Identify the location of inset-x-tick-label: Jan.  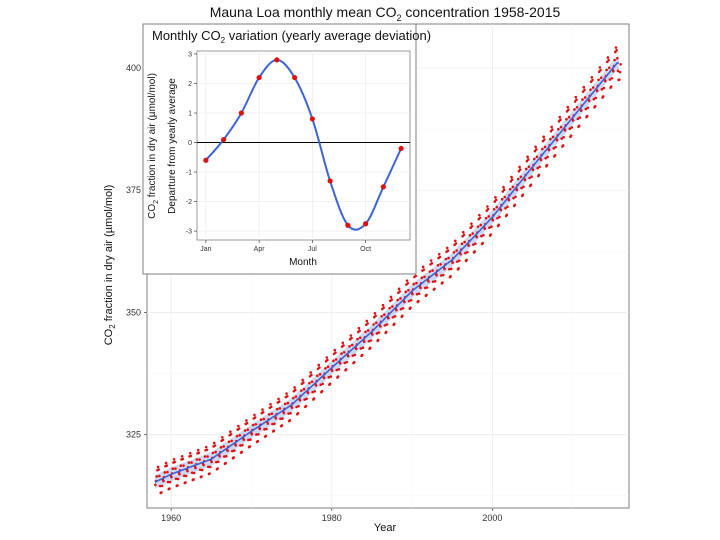
(205, 249).